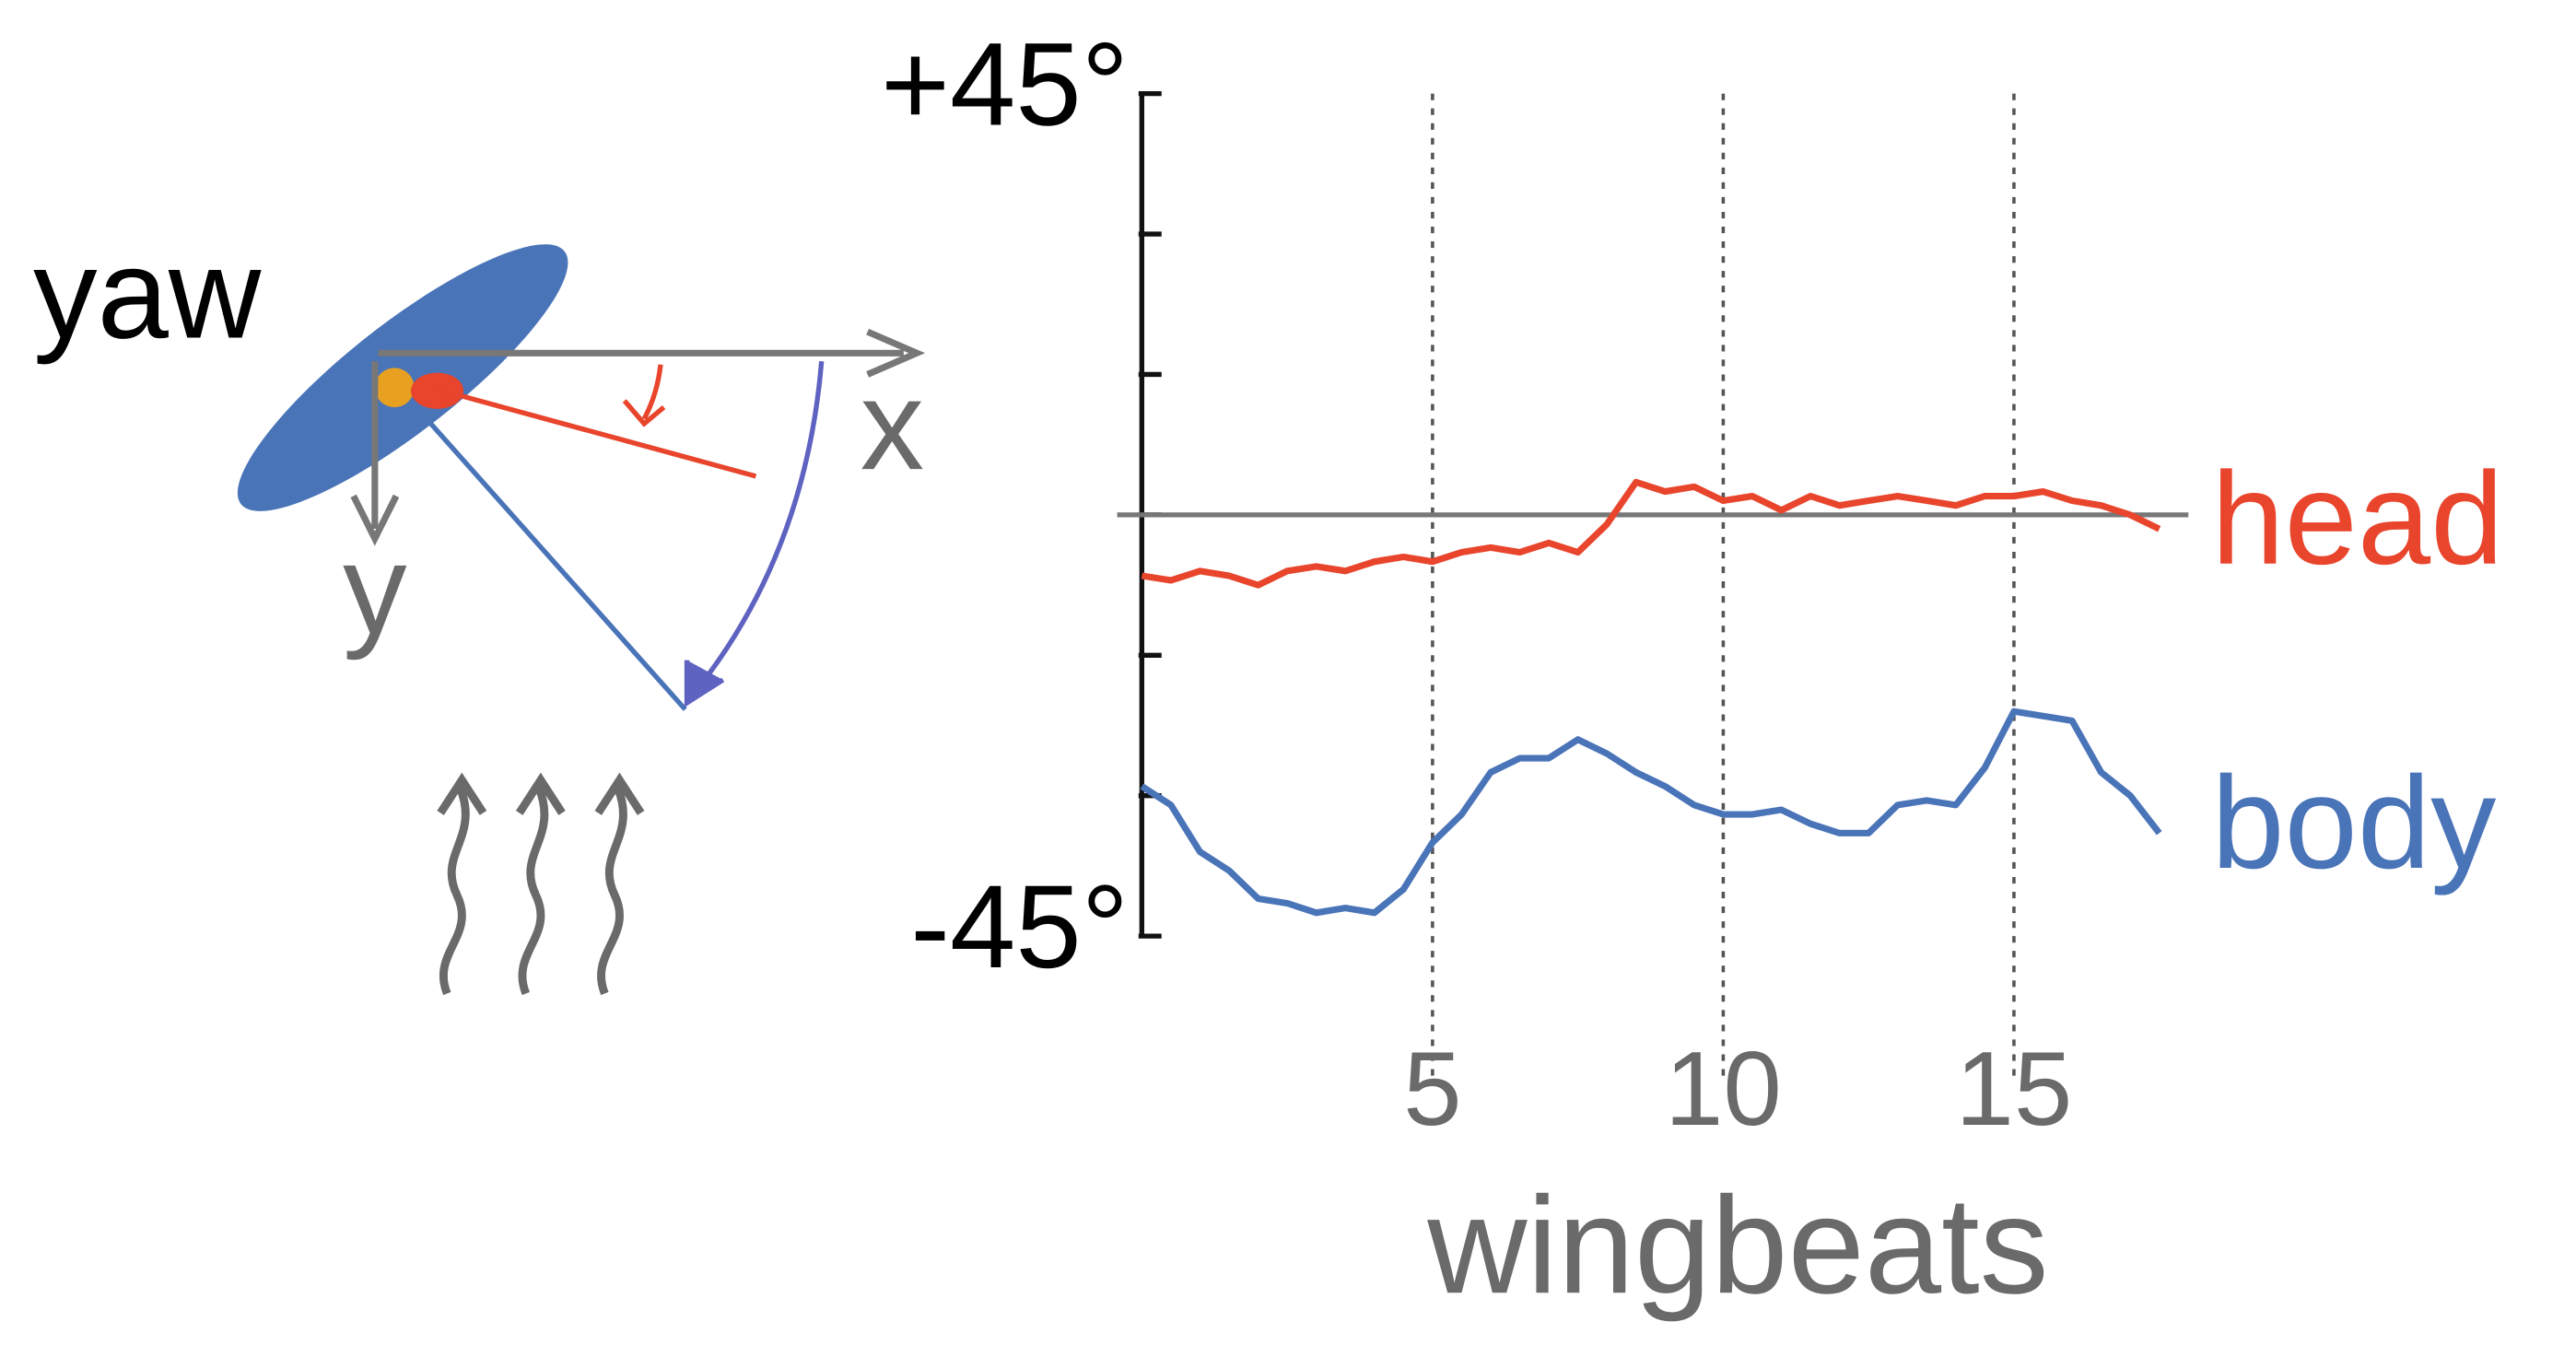 The image size is (2576, 1345). What do you see at coordinates (395, 388) in the screenshot?
I see `fly-body` at bounding box center [395, 388].